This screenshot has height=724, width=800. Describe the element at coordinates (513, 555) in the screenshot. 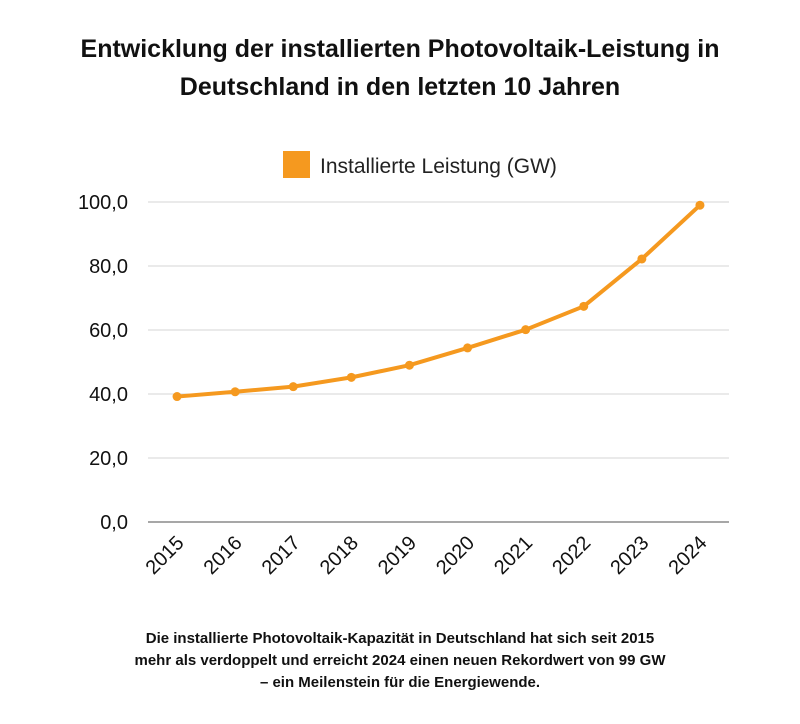

I see `x-tick-label: 2021` at that location.